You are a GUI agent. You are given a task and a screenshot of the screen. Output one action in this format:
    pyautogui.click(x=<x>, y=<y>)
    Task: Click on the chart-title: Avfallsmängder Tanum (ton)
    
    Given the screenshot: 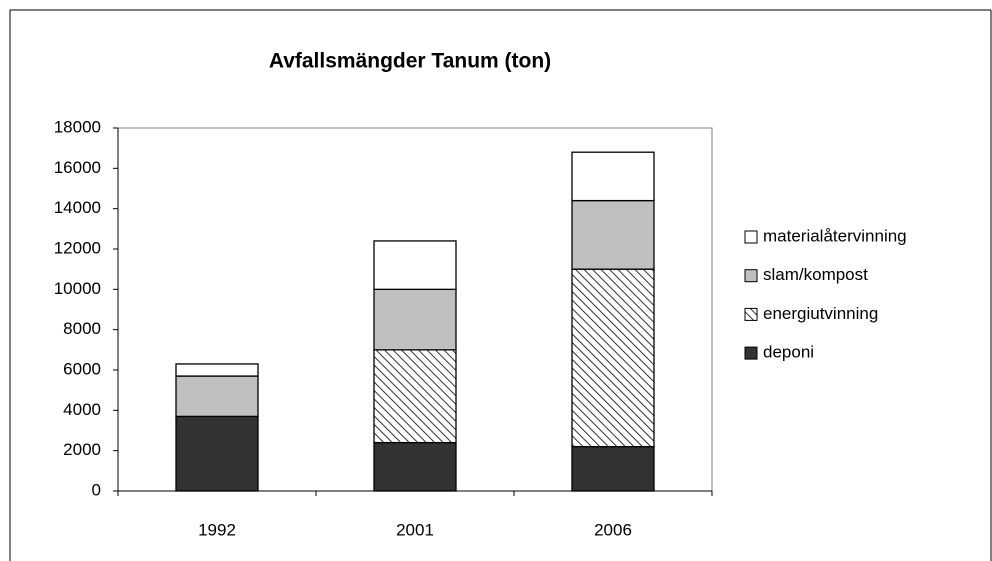 What is the action you would take?
    pyautogui.click(x=410, y=61)
    